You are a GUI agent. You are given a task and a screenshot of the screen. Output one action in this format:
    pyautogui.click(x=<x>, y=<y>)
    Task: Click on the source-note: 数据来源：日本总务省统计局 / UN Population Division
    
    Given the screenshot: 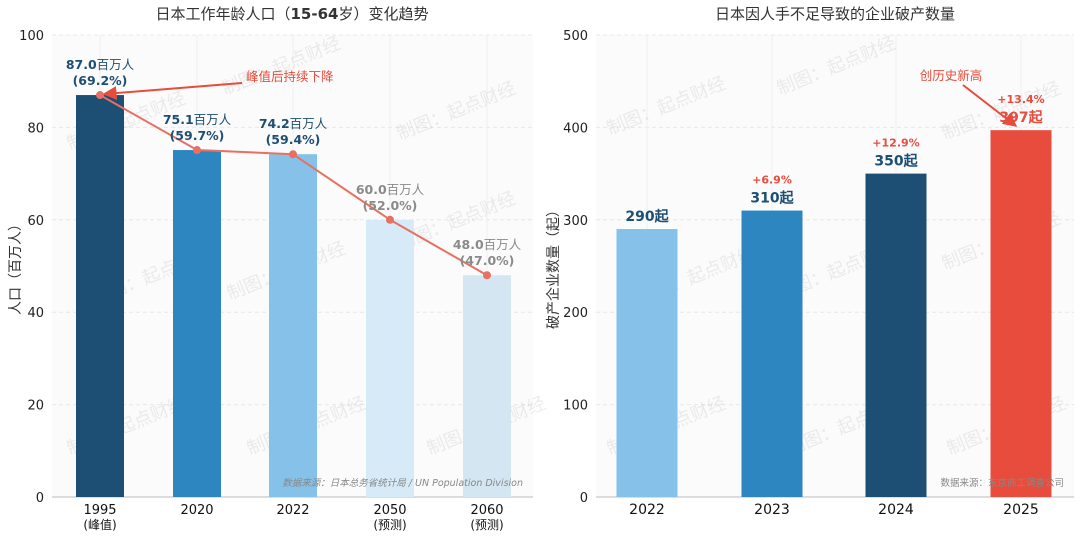 What is the action you would take?
    pyautogui.click(x=402, y=483)
    